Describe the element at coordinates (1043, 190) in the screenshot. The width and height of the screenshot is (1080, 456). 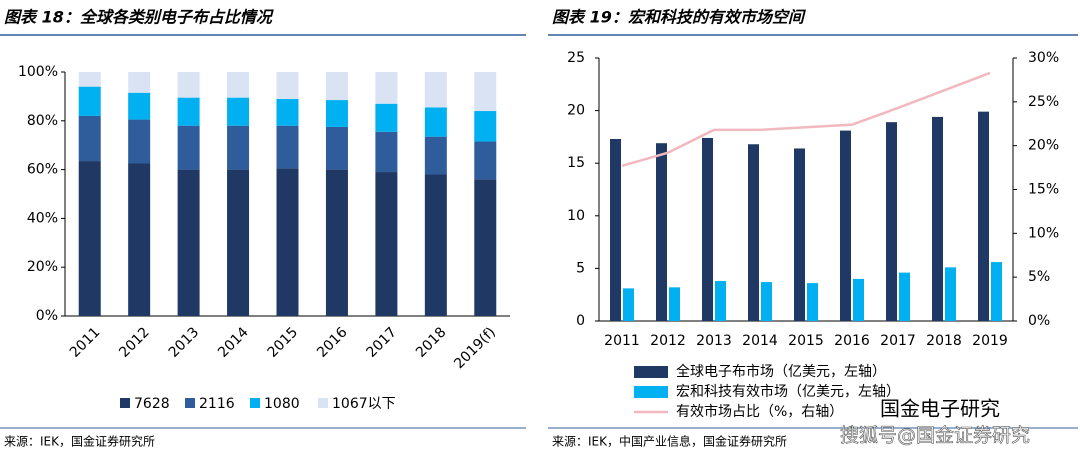
I see `y2-tick-label: 15%` at that location.